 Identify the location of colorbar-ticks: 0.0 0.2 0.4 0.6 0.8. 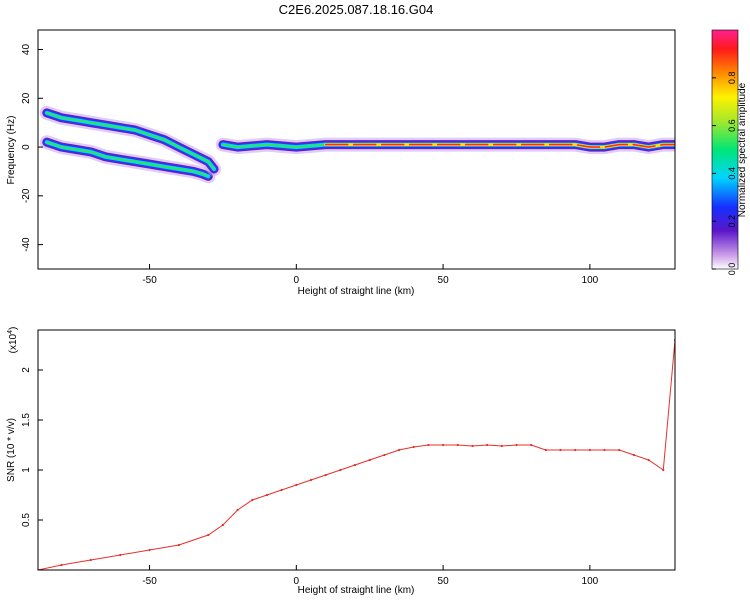
(724, 174).